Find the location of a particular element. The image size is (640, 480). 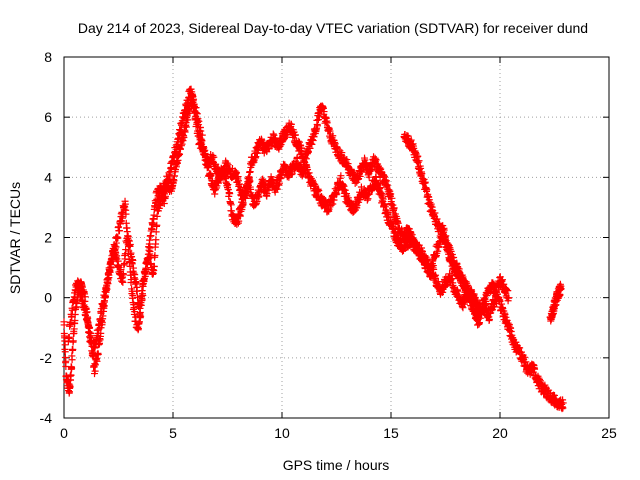

y-tick-label: 0 is located at coordinates (48, 298).